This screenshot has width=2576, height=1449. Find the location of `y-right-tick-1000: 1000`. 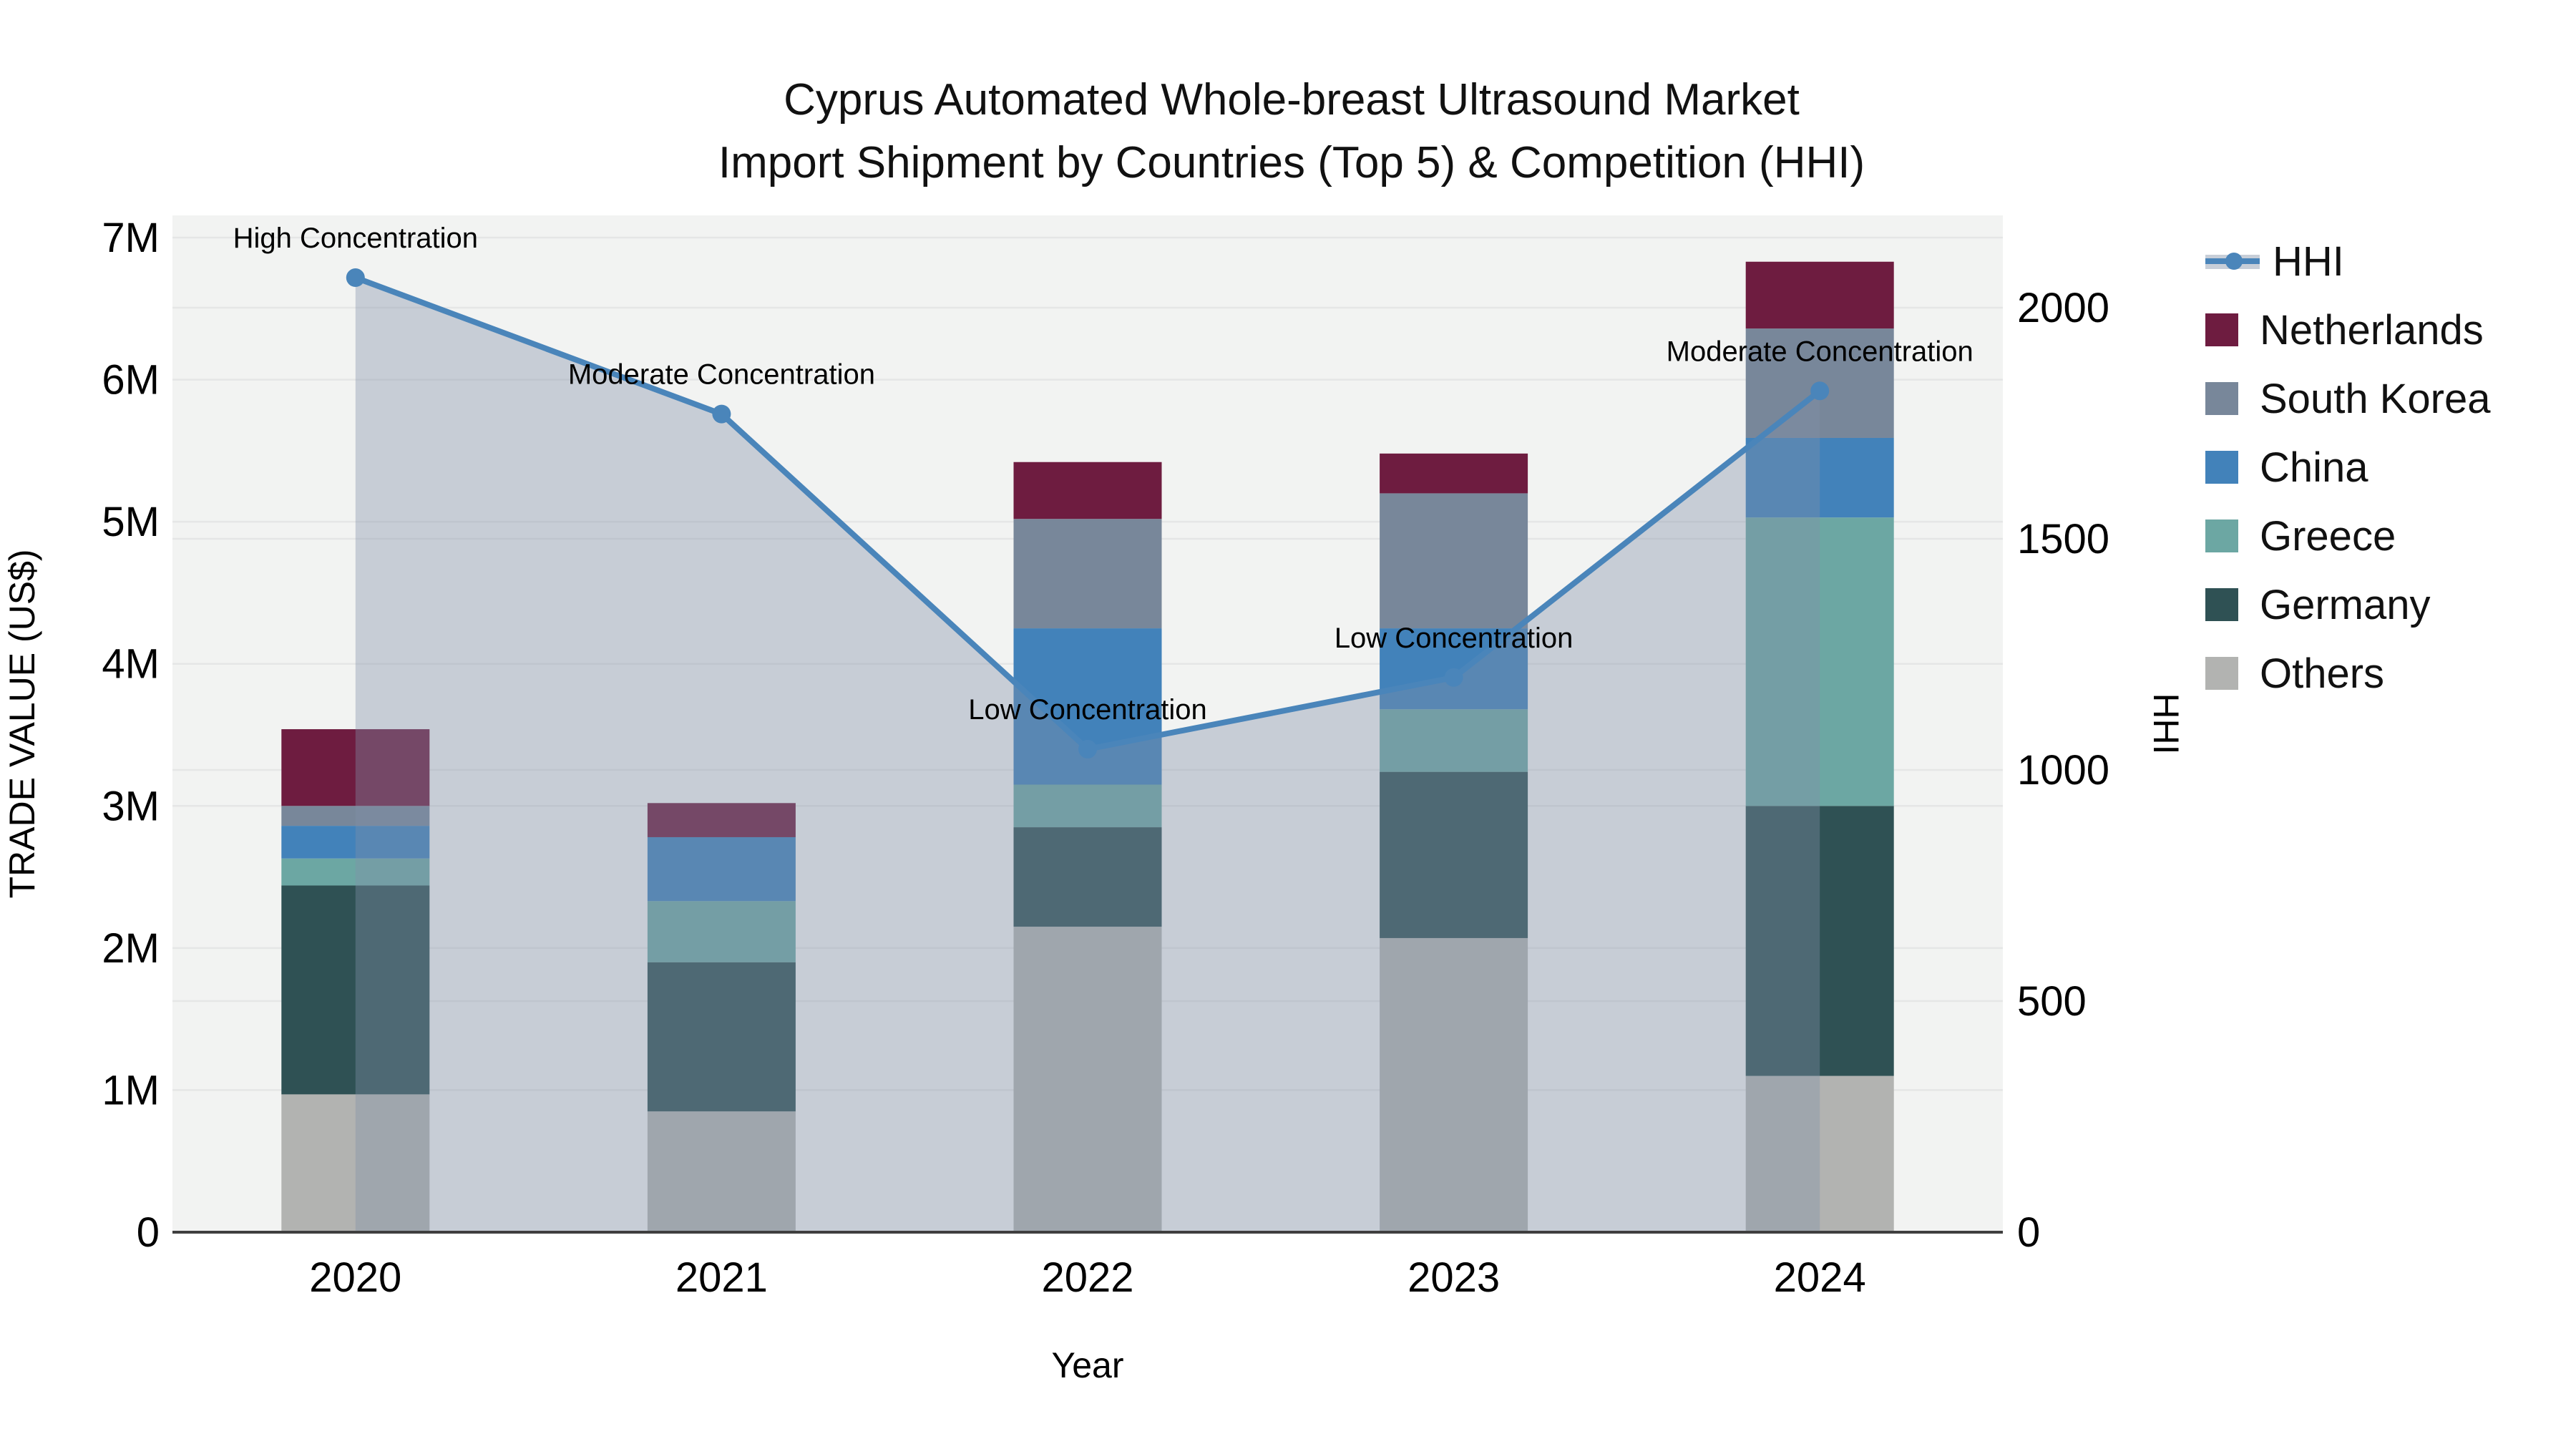

y-right-tick-1000: 1000 is located at coordinates (2063, 770).